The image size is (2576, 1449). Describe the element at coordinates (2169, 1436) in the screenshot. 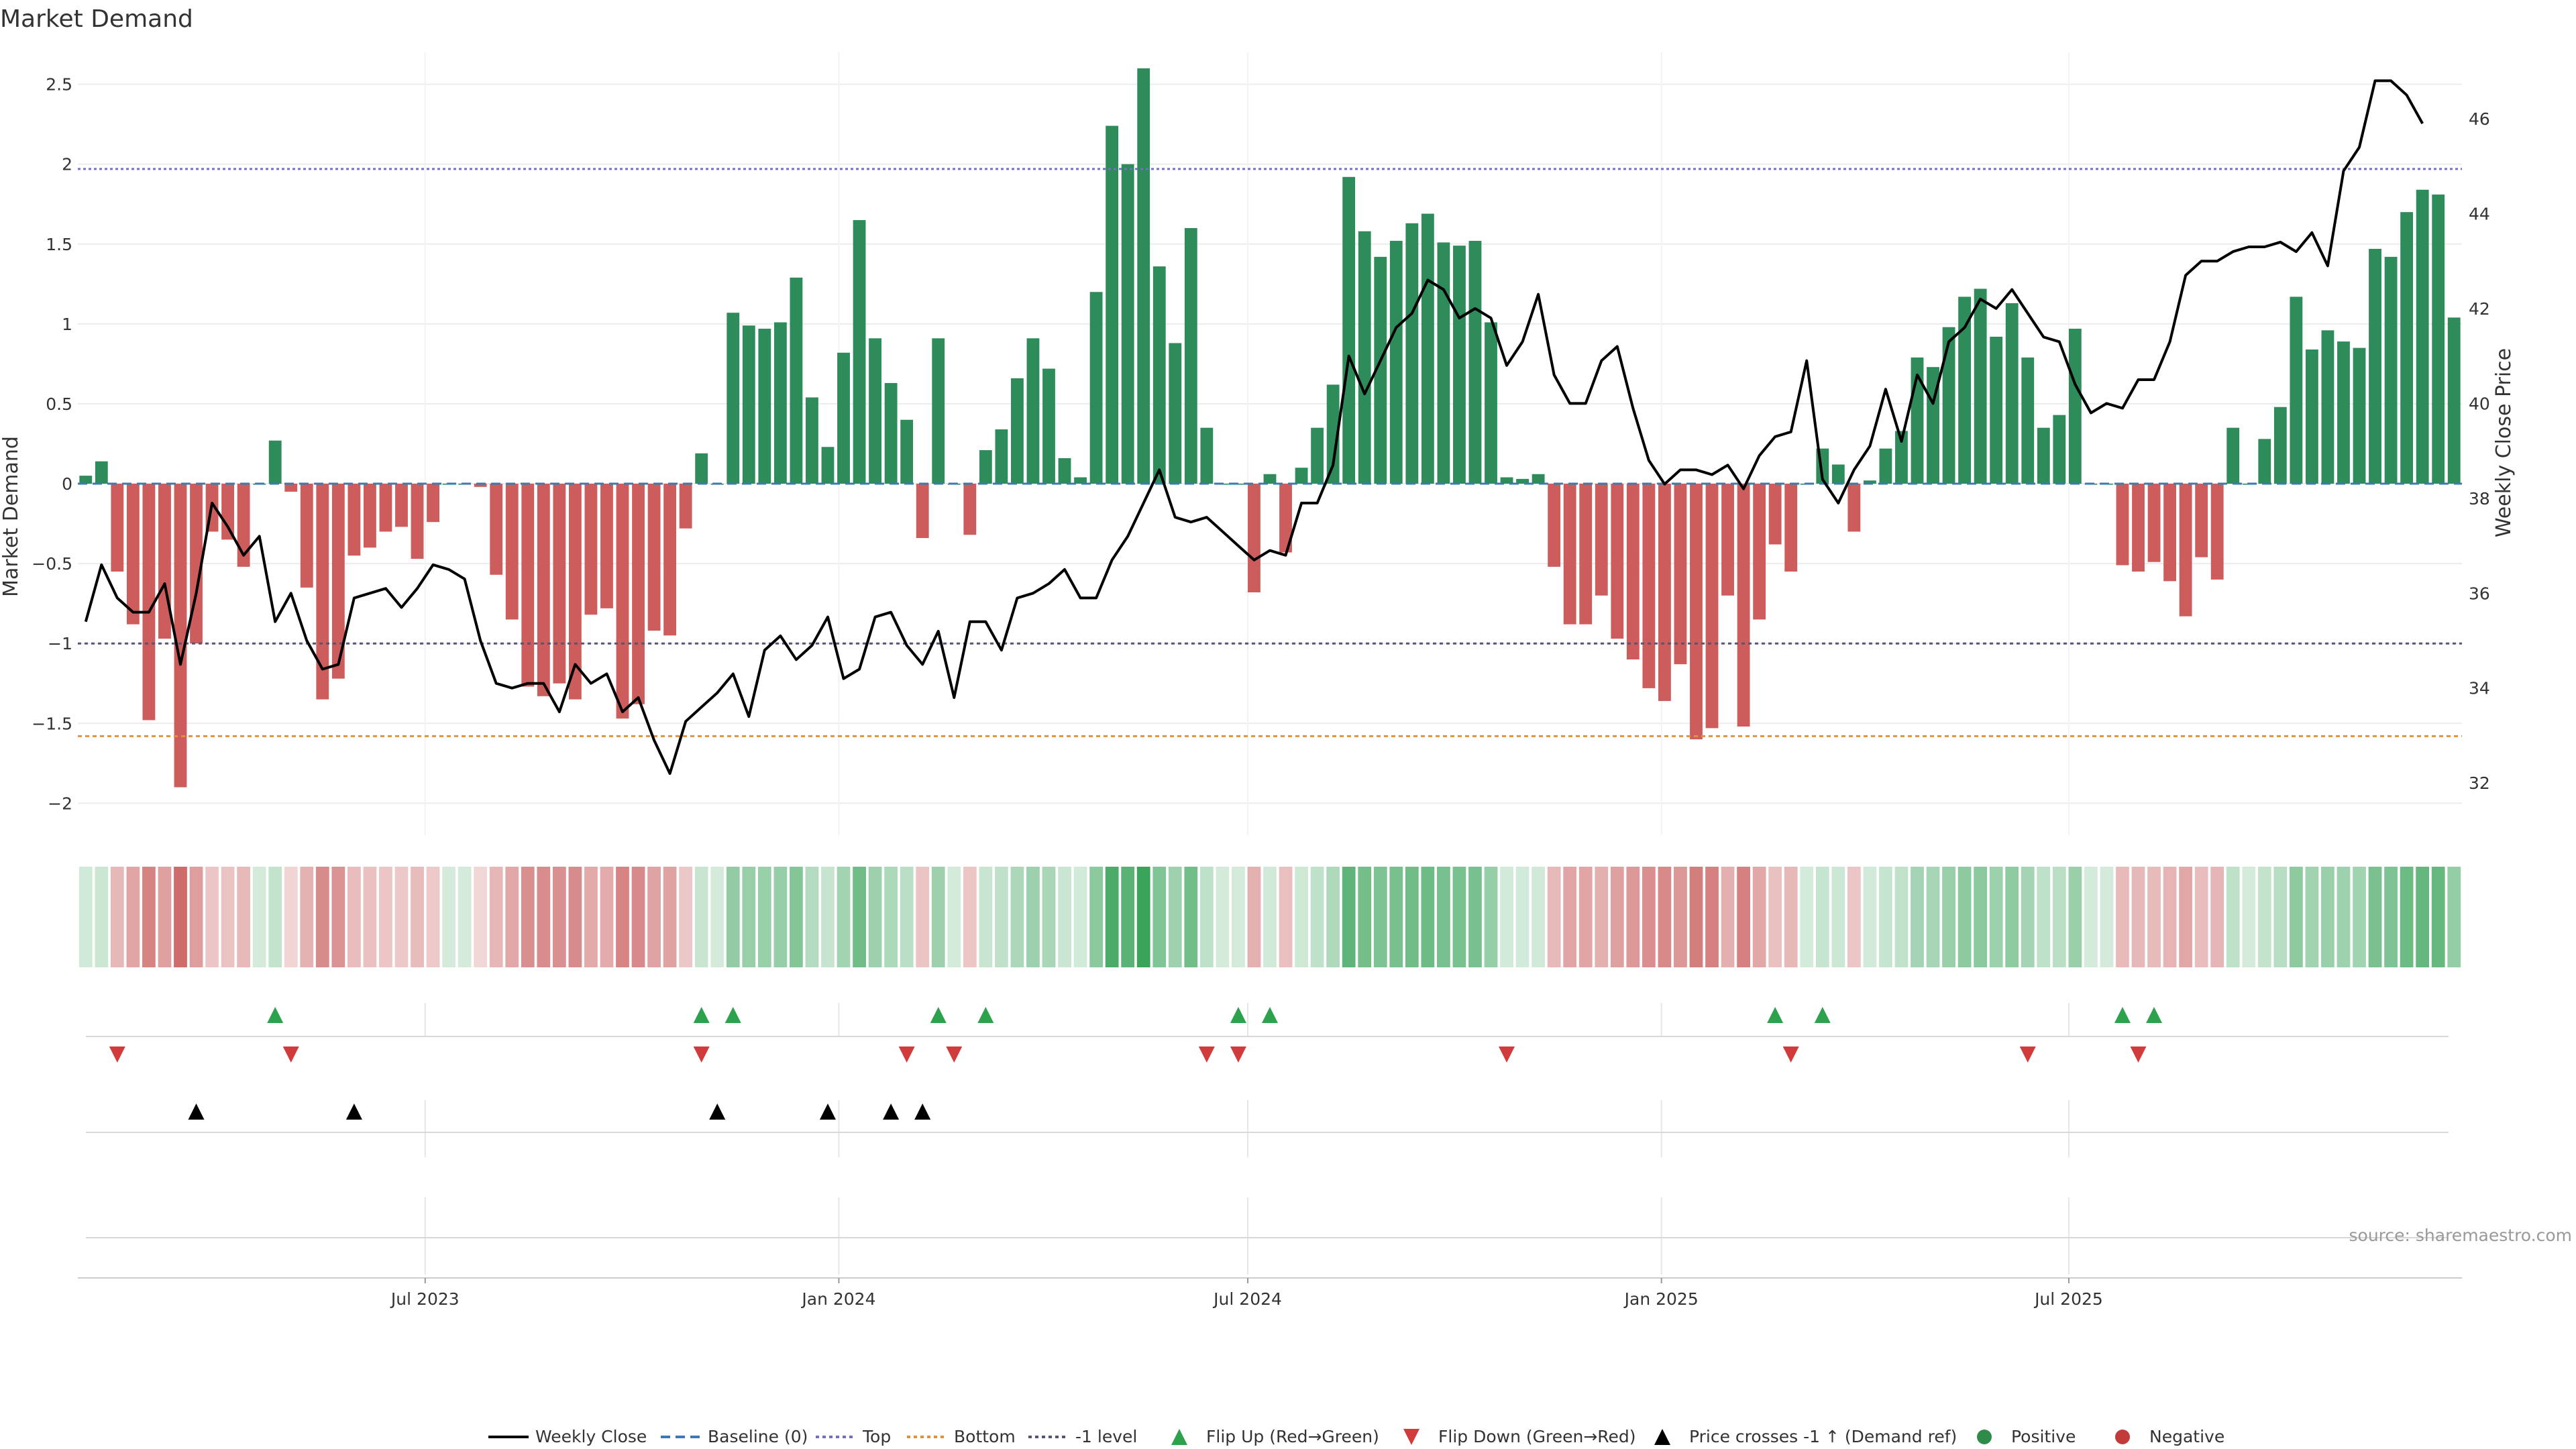

I see `legend-item: Negative` at that location.